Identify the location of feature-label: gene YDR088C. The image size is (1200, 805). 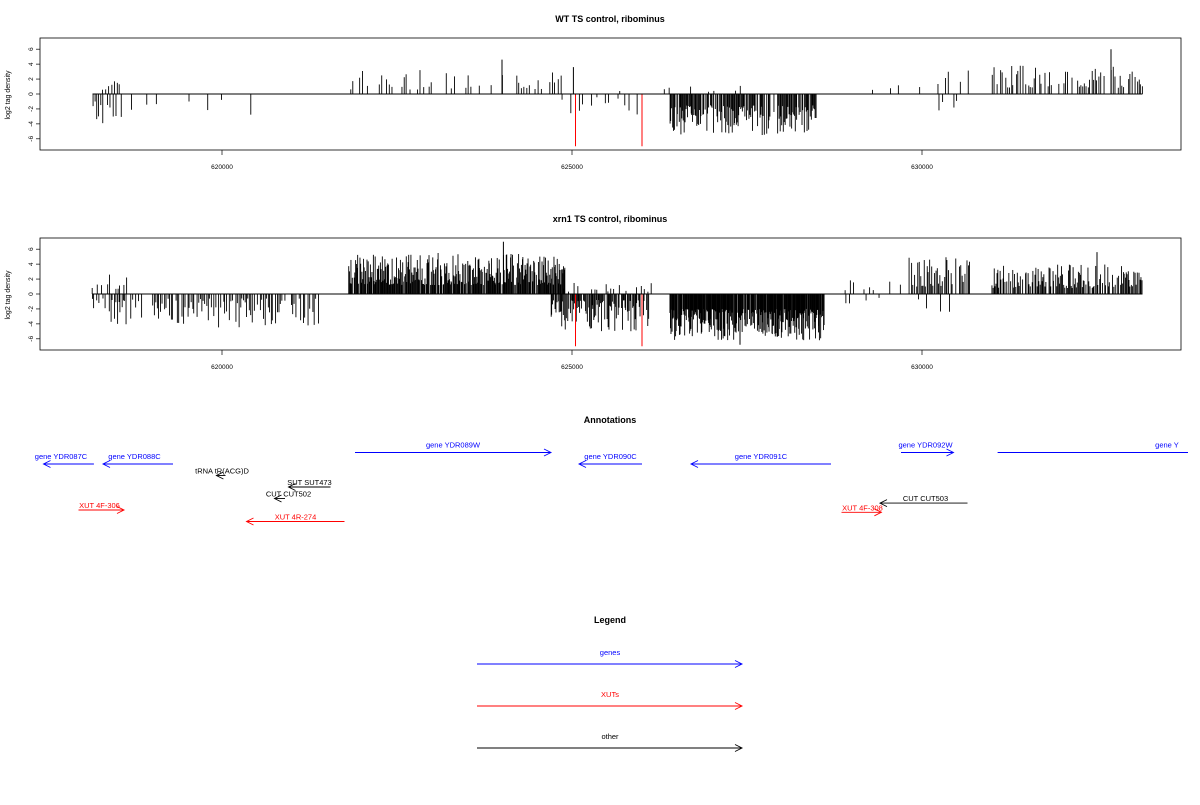
(134, 456).